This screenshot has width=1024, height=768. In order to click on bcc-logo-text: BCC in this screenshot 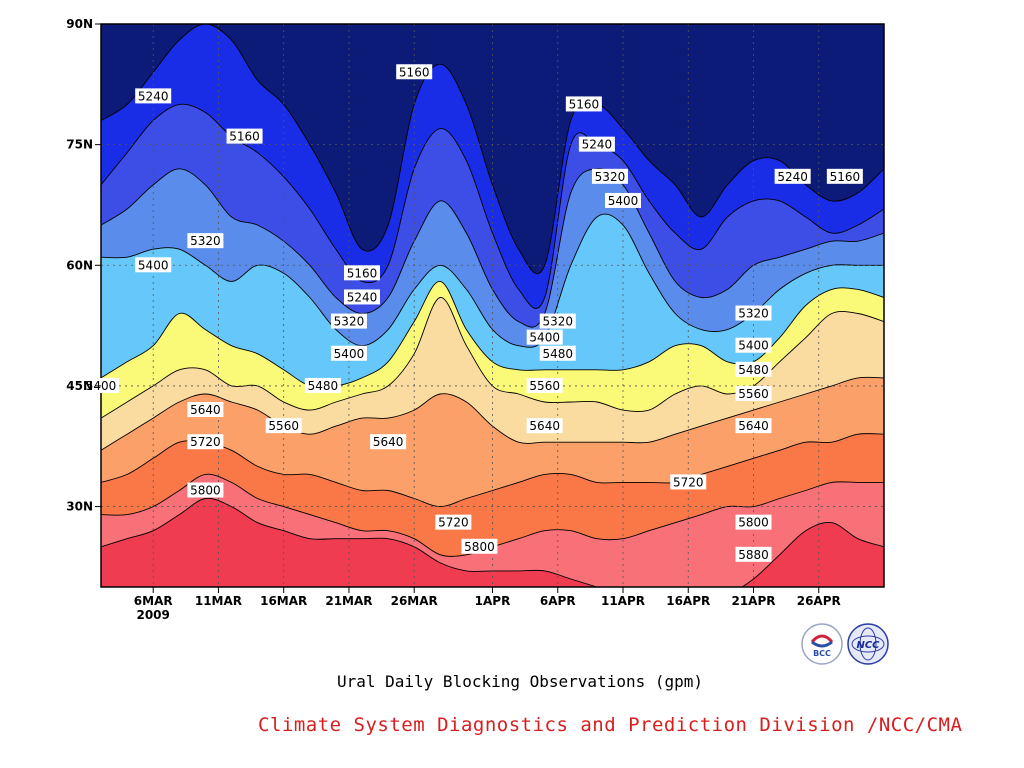, I will do `click(822, 653)`.